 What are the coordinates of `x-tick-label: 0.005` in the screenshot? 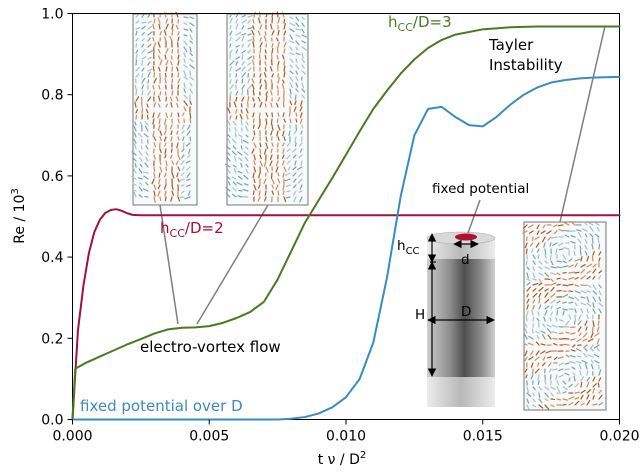 It's located at (209, 437).